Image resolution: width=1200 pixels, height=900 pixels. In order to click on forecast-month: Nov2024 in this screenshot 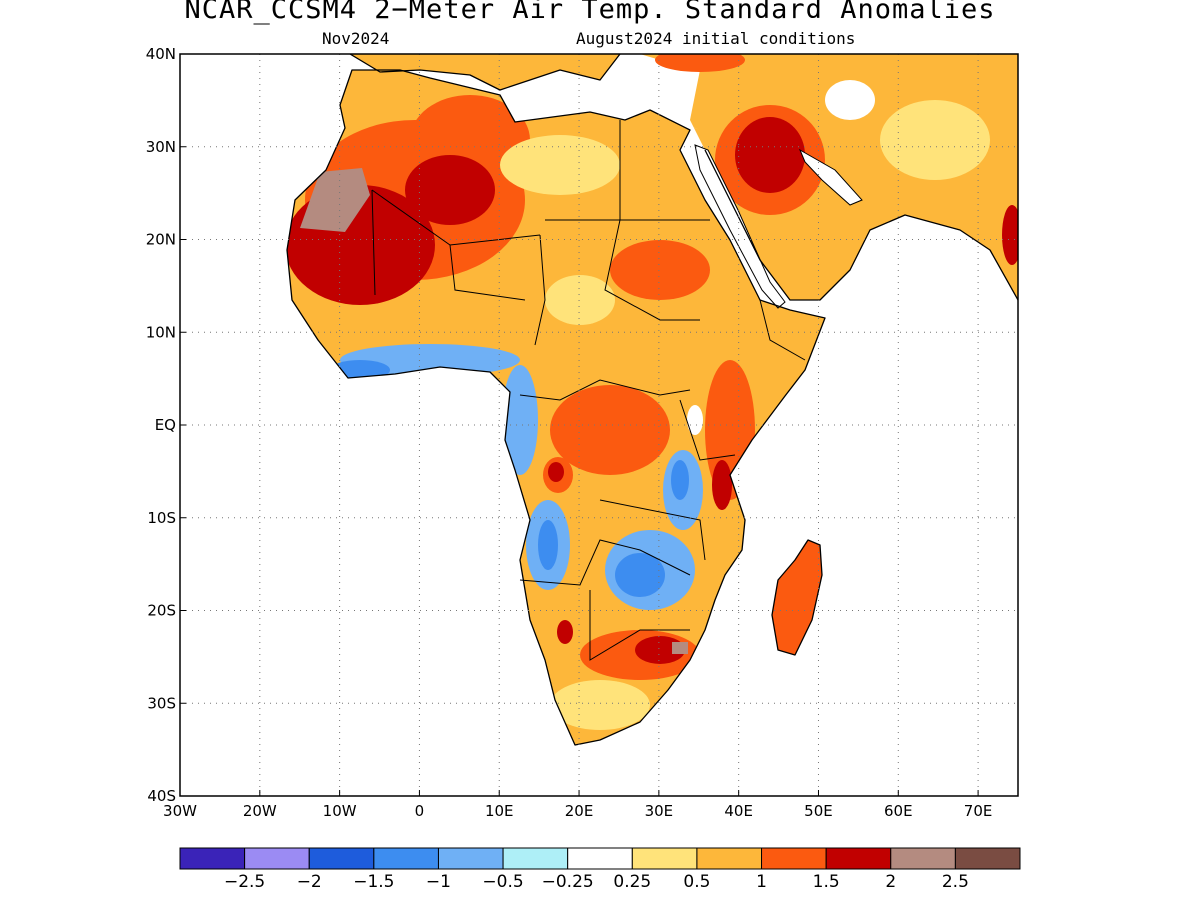, I will do `click(356, 38)`.